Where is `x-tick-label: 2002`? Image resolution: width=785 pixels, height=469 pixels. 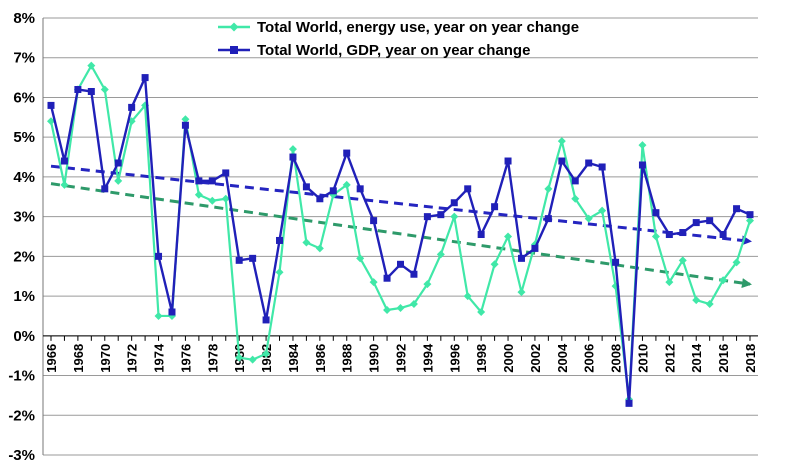
x-tick-label: 2002 is located at coordinates (535, 358).